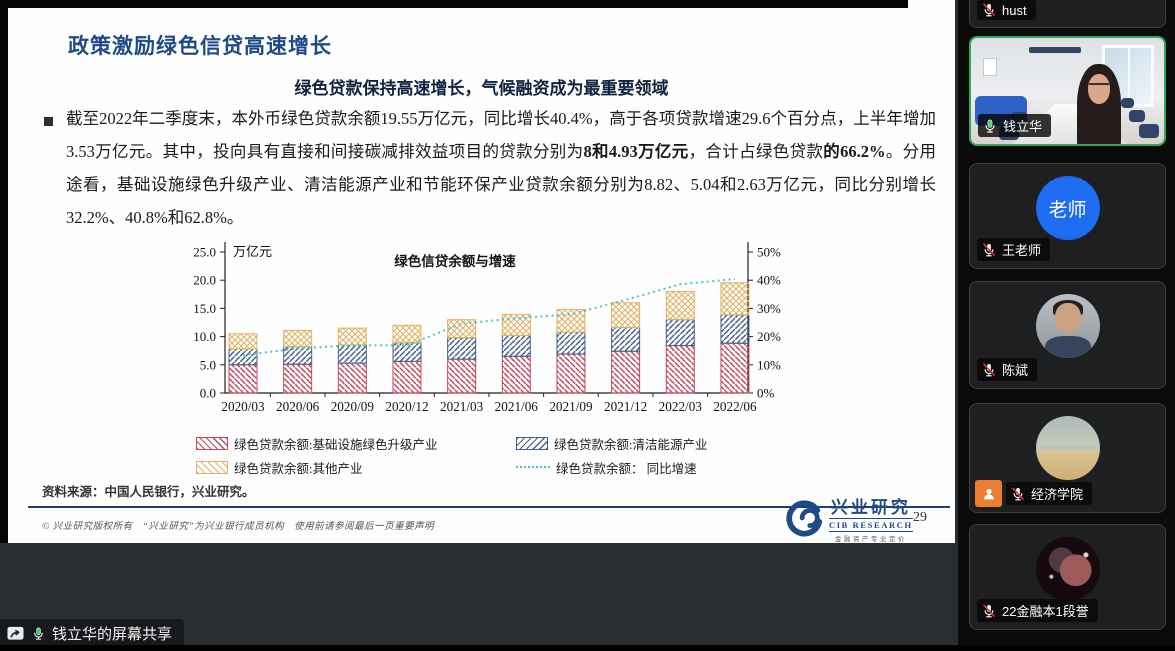  I want to click on participant-tile-chenbin: 陈斌, so click(1067, 335).